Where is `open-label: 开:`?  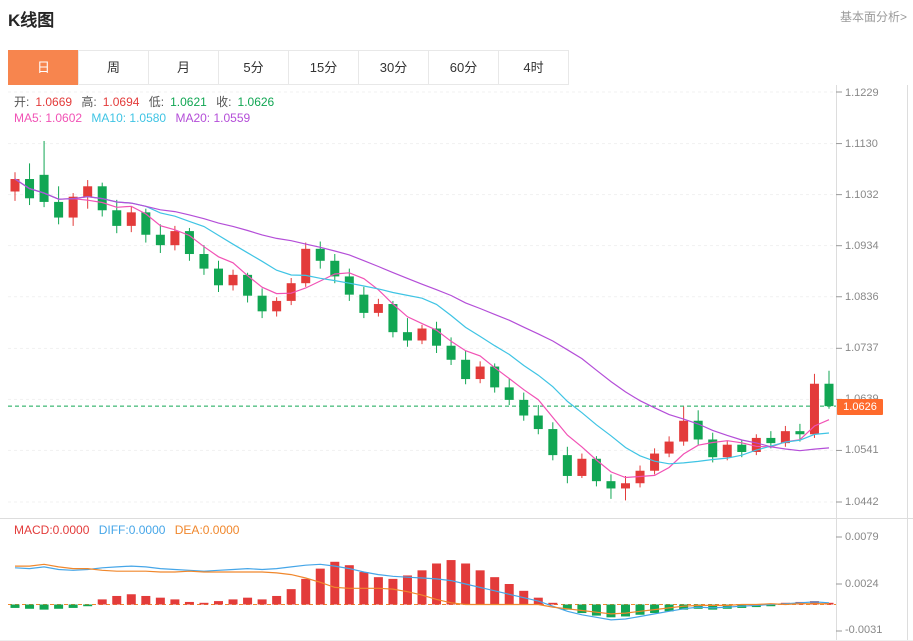
open-label: 开: is located at coordinates (22, 102).